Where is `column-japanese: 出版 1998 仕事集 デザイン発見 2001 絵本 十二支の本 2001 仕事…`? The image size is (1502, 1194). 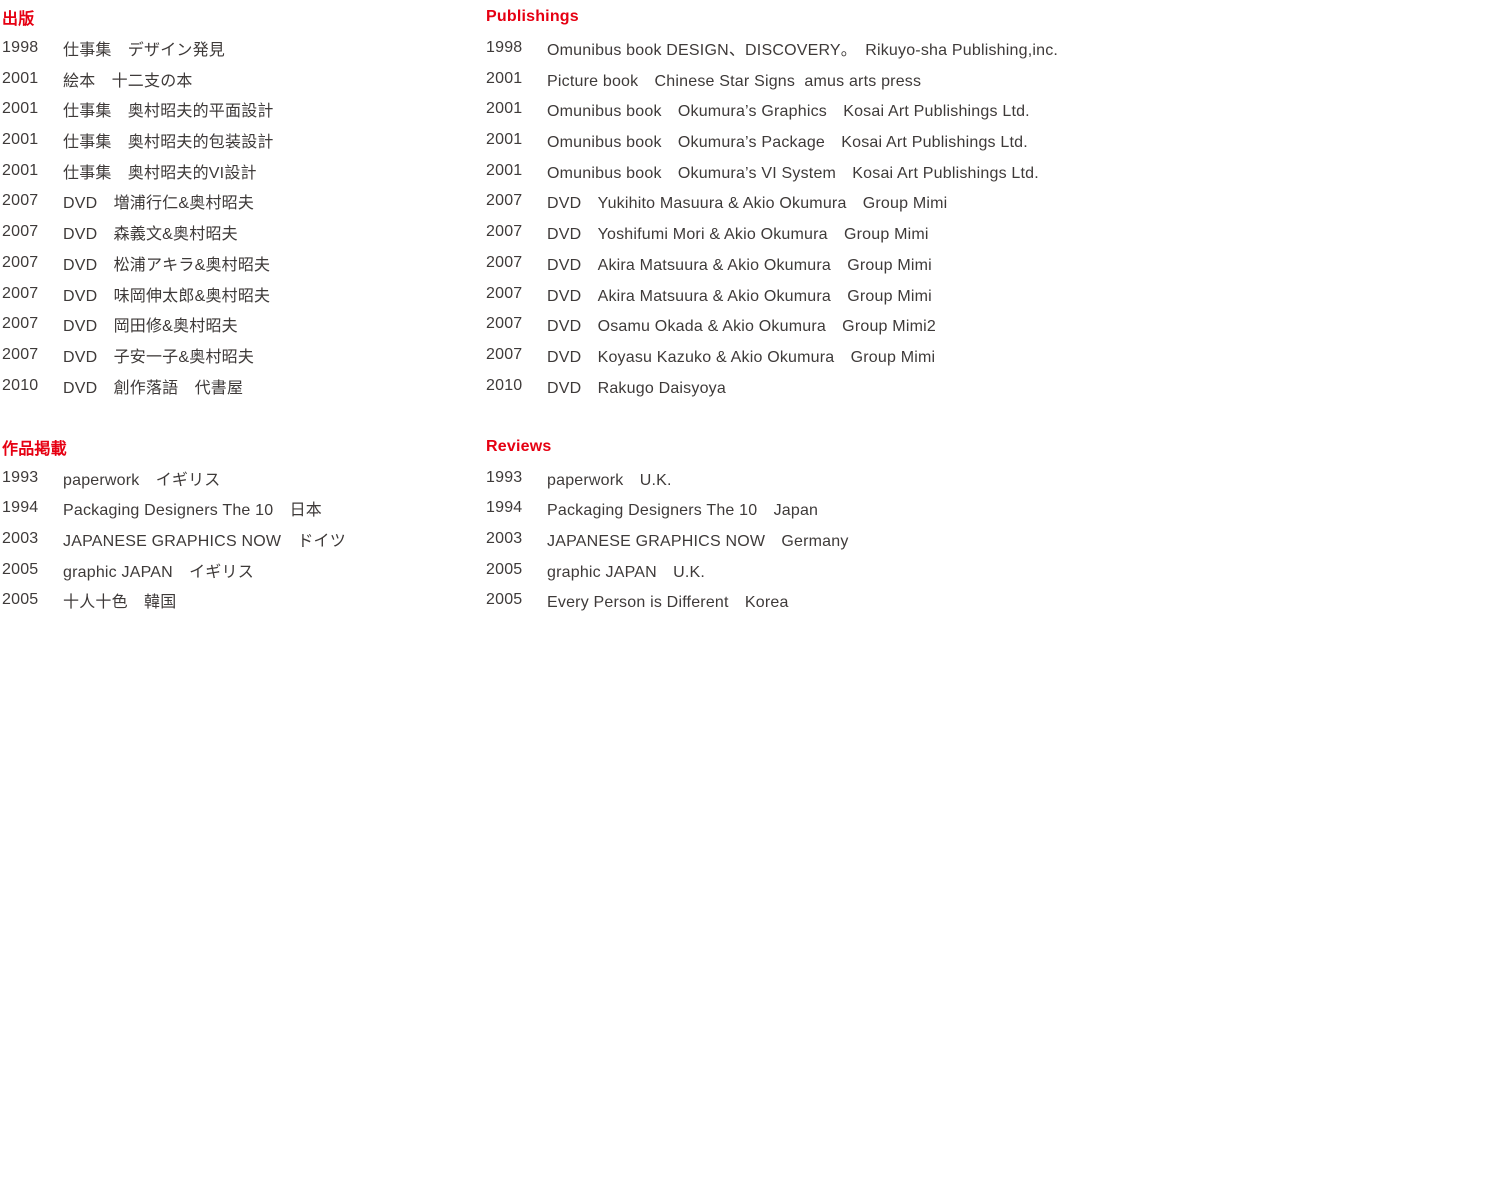
column-japanese: 出版 1998 仕事集 デザイン発見 2001 絵本 十二支の本 2001 仕事… is located at coordinates (174, 309).